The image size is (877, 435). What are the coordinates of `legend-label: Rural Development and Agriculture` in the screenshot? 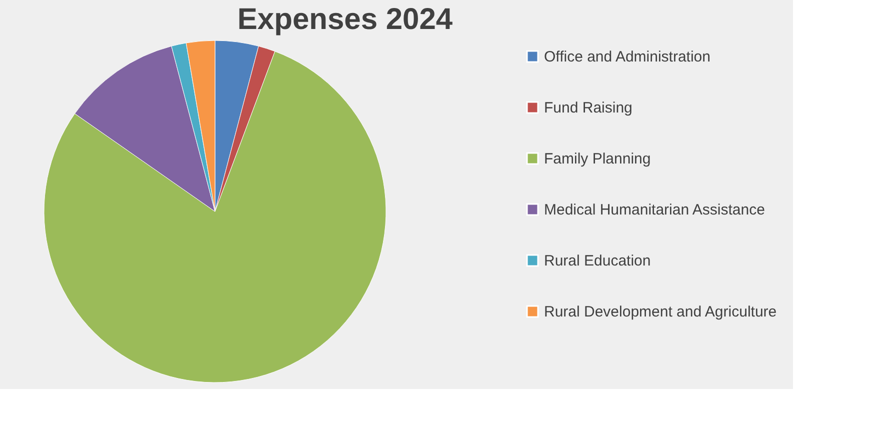 It's located at (660, 312).